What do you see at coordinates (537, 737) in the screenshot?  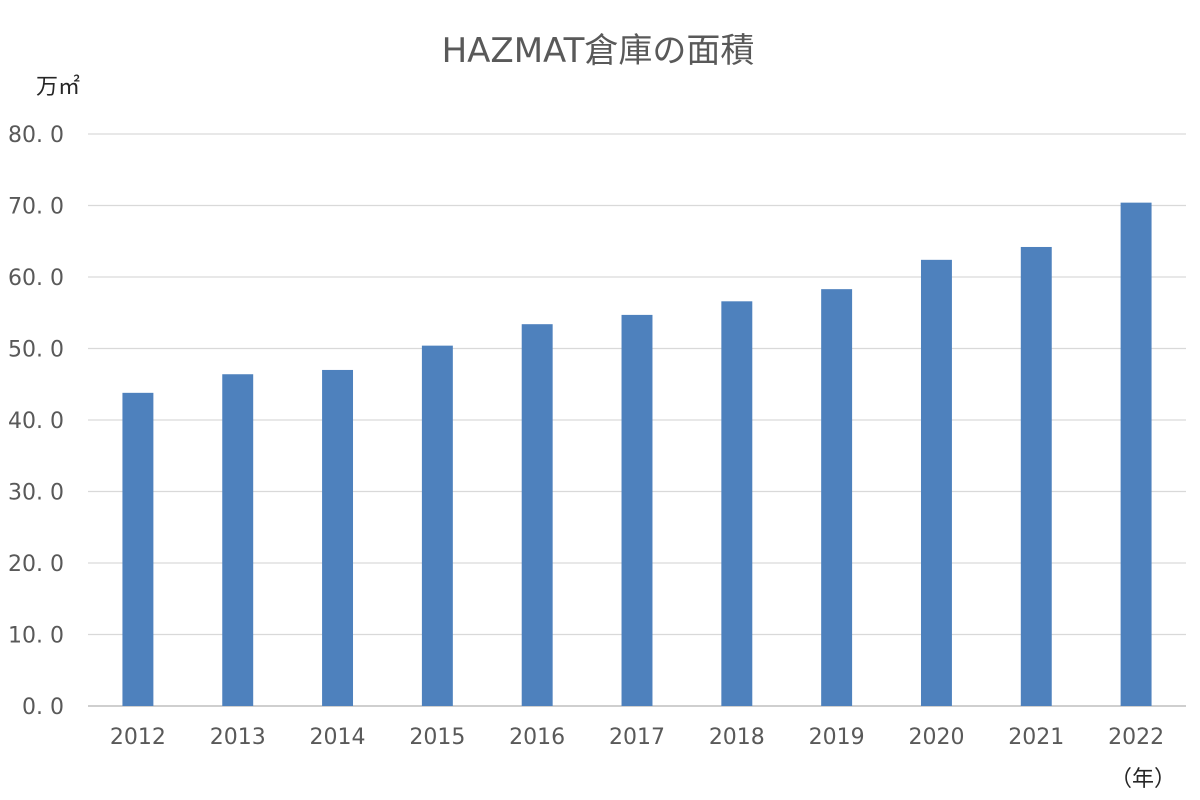 I see `x-tick-label: 2016` at bounding box center [537, 737].